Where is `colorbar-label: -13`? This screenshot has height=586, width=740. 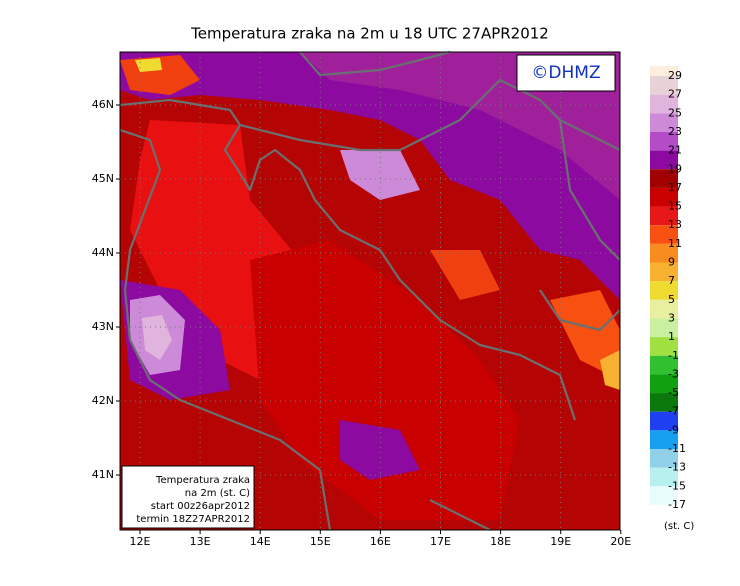
colorbar-label: -13 is located at coordinates (677, 467).